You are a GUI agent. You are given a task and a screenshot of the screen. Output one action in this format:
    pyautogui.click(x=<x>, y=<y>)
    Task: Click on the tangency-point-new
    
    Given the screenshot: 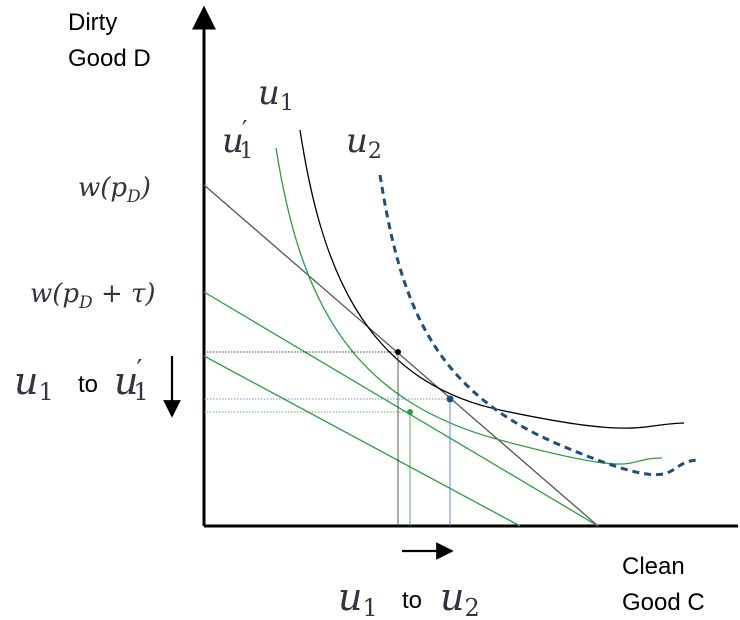 What is the action you would take?
    pyautogui.click(x=450, y=399)
    